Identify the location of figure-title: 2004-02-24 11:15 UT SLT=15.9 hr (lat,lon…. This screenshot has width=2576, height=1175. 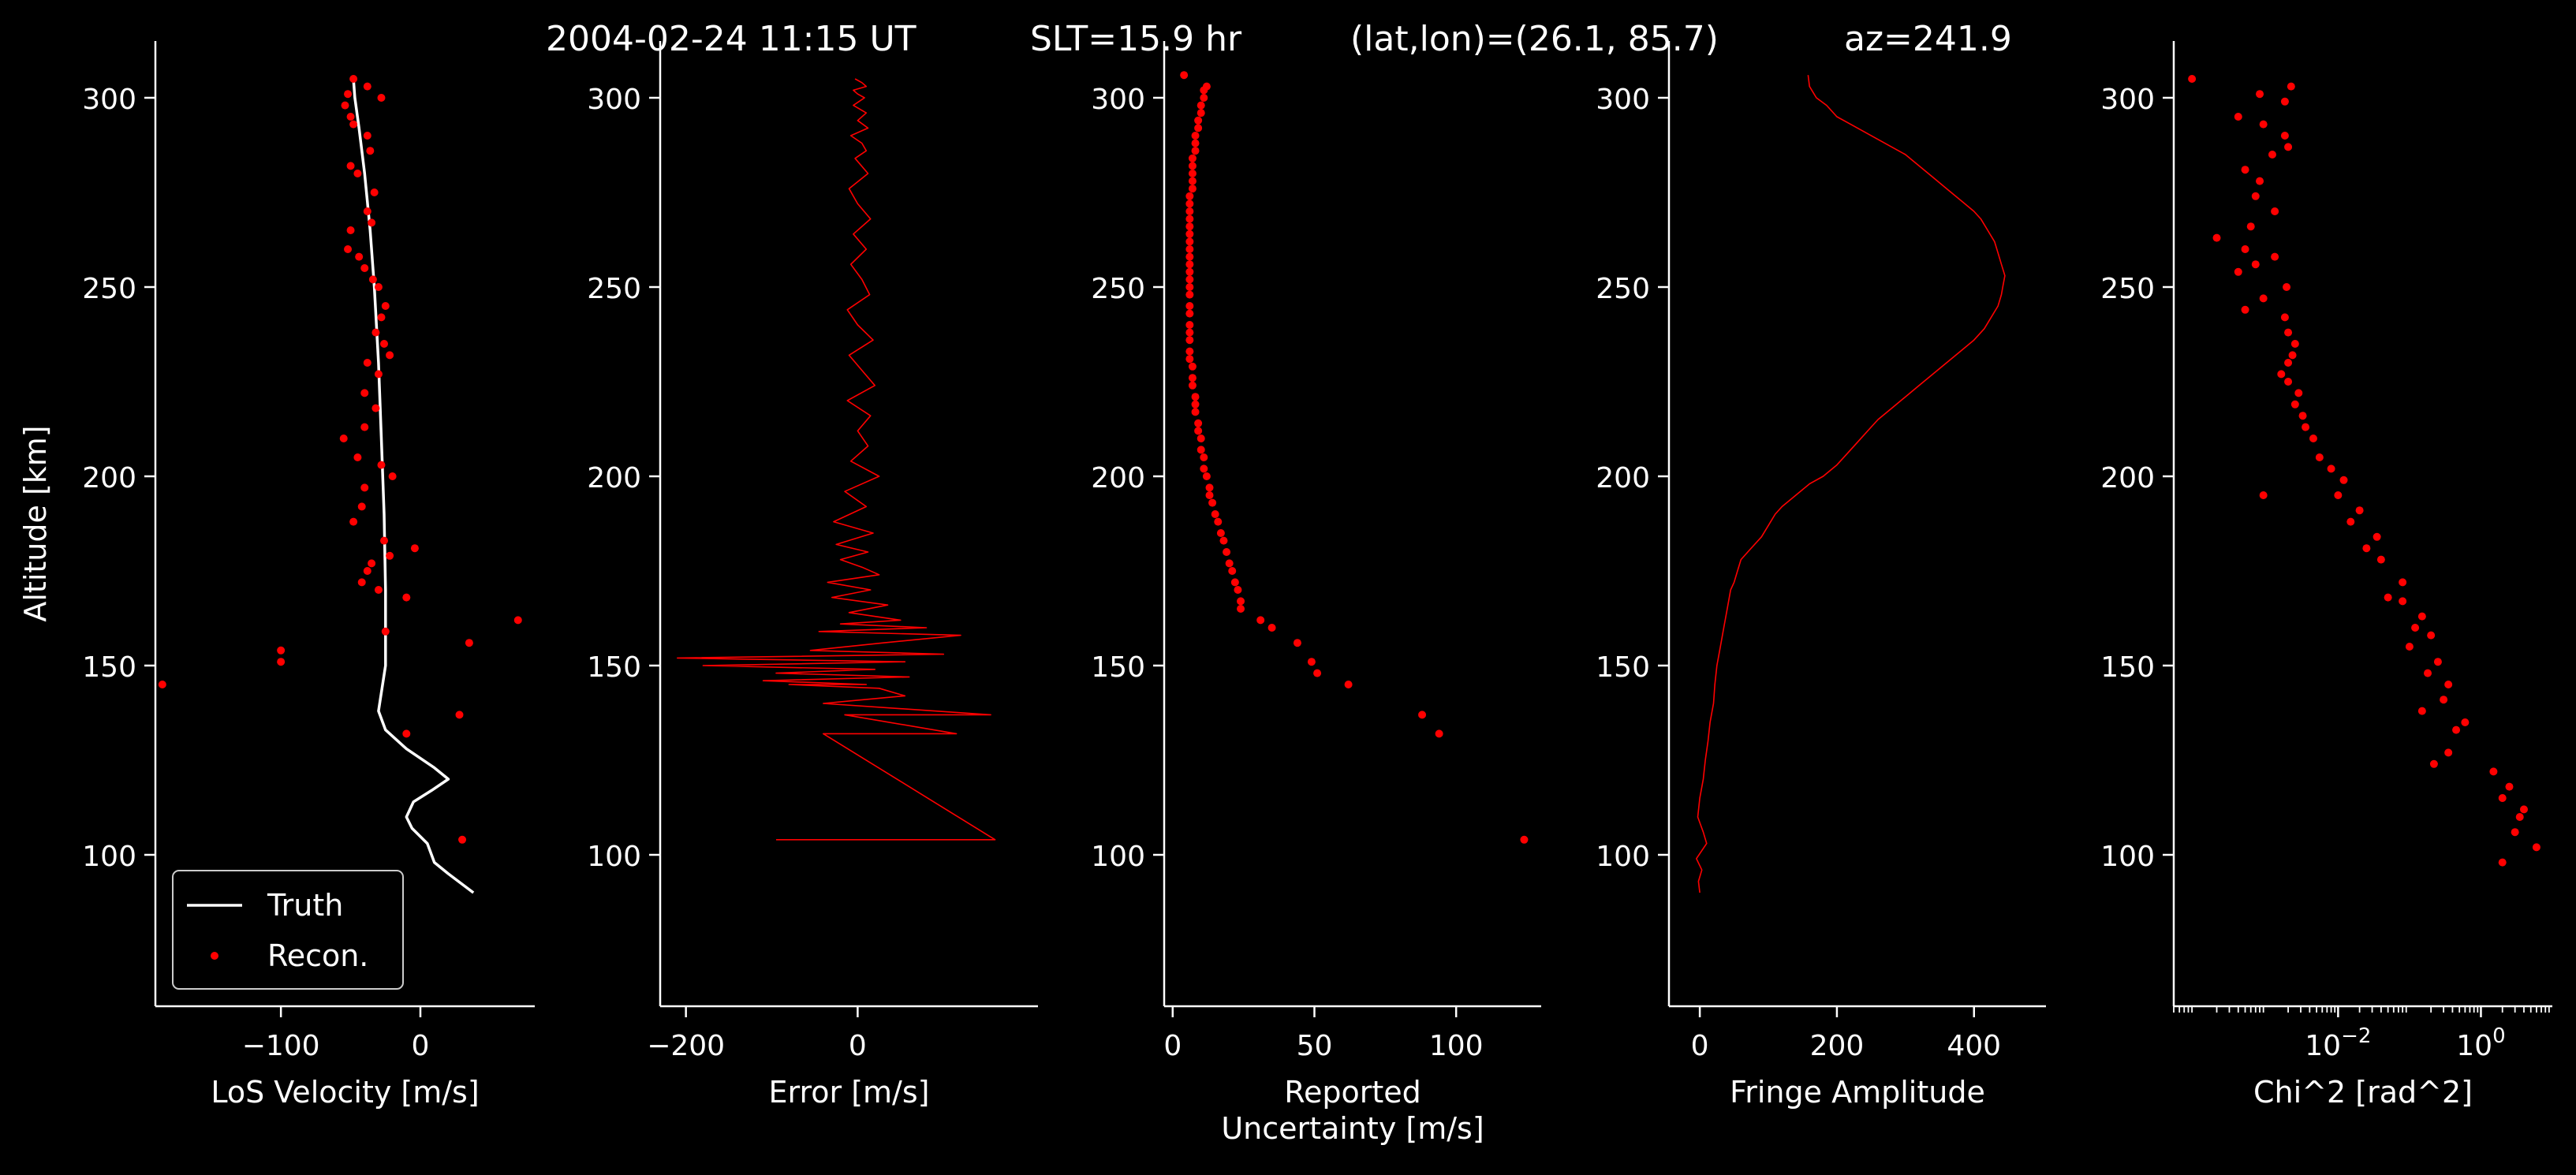
(1288, 41).